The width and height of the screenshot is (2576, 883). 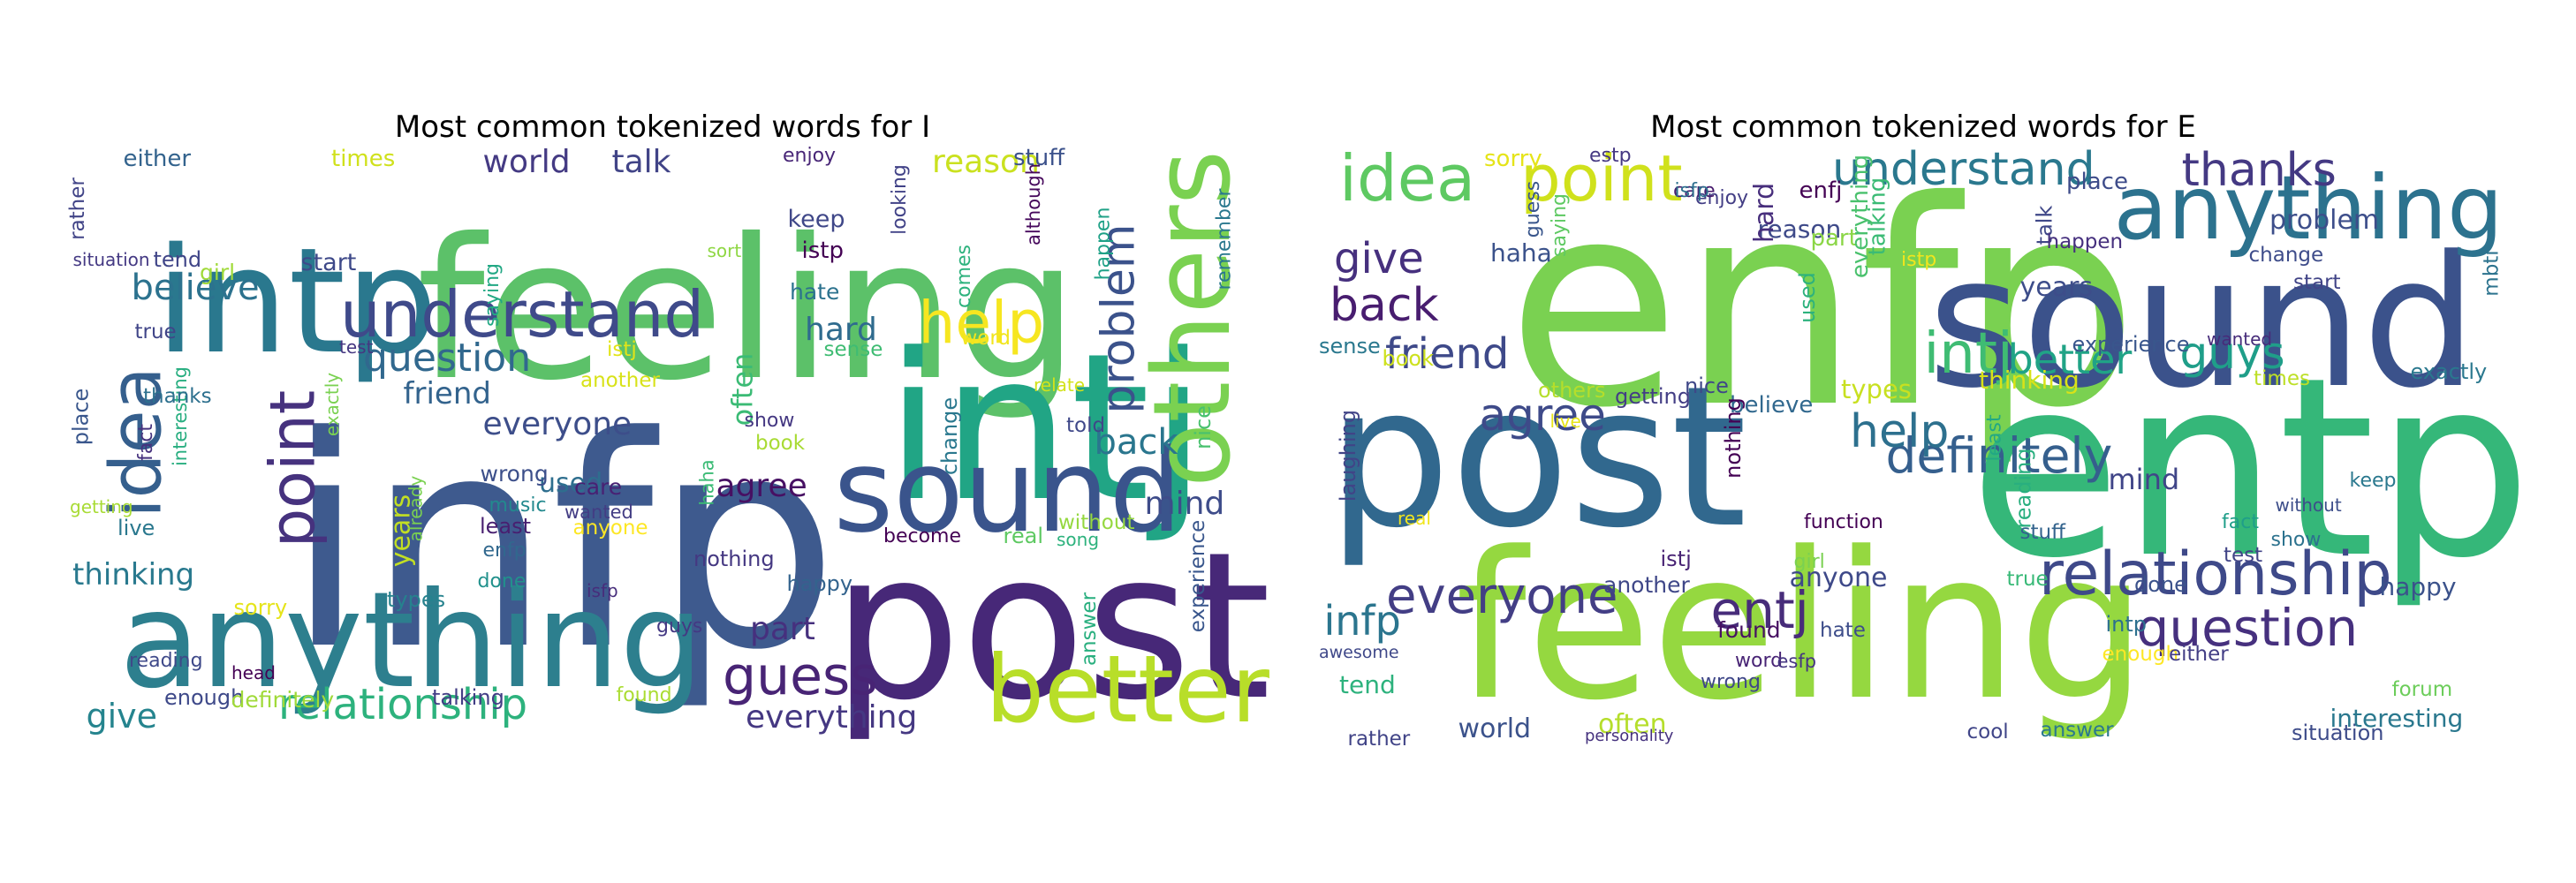 What do you see at coordinates (1797, 661) in the screenshot?
I see `word-esfp: esfp` at bounding box center [1797, 661].